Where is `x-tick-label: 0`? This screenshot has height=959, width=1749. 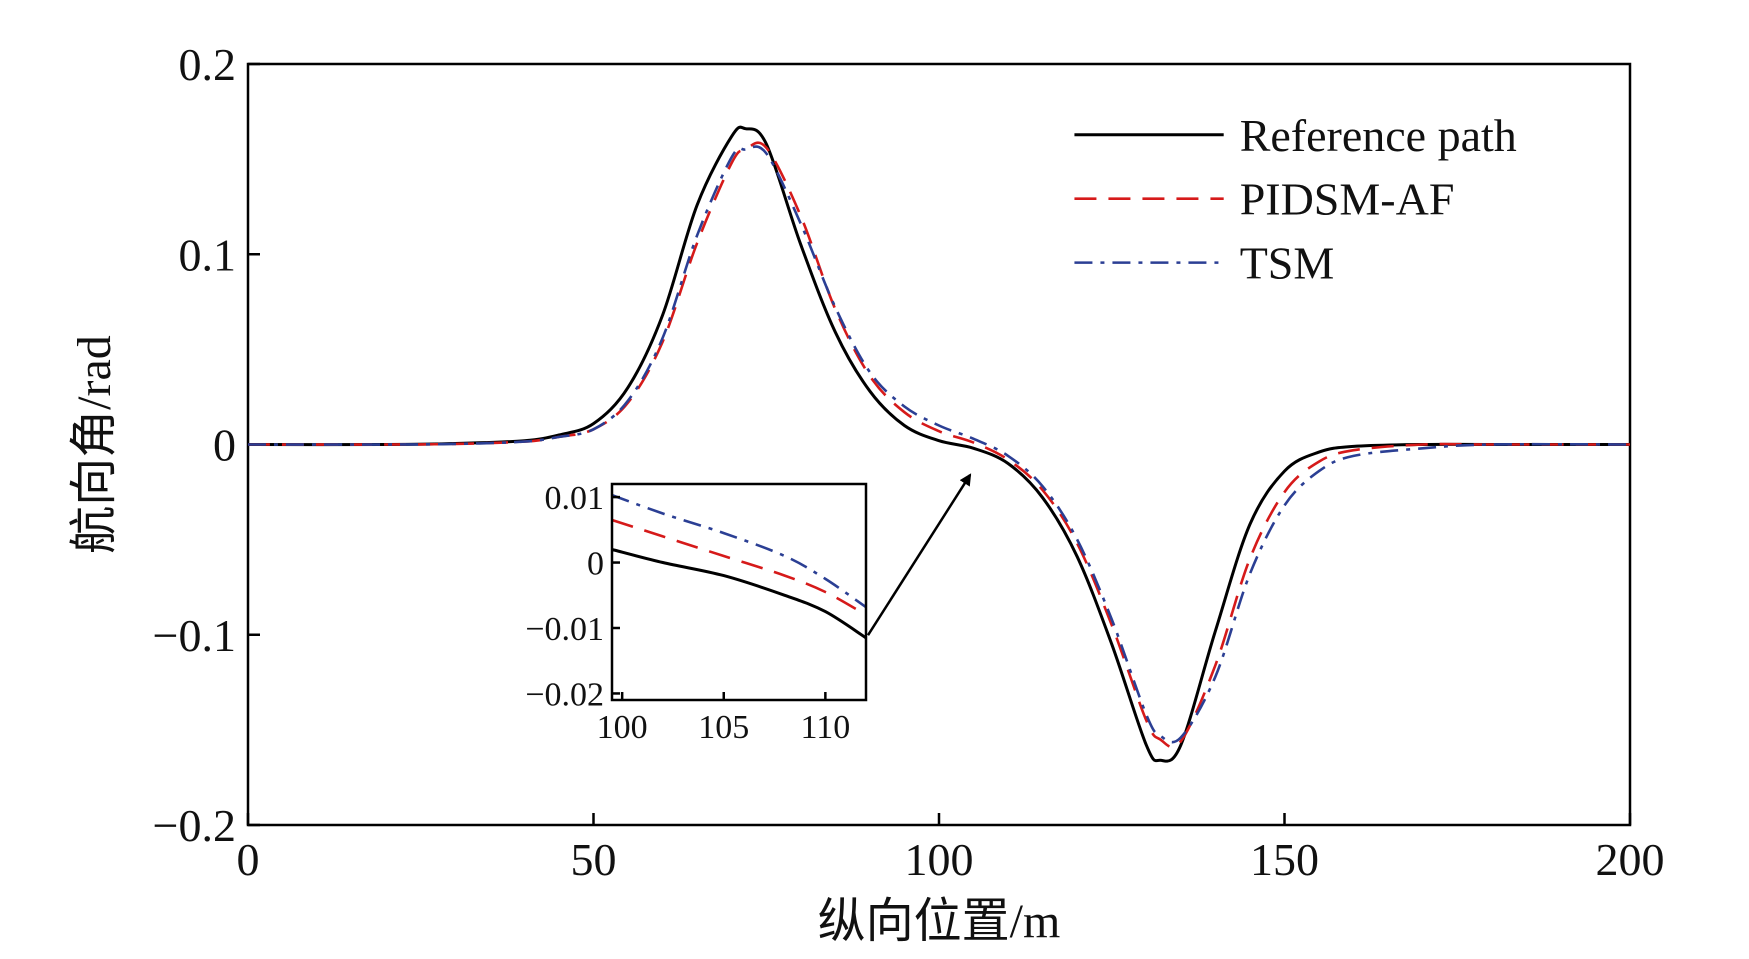
x-tick-label: 0 is located at coordinates (248, 859).